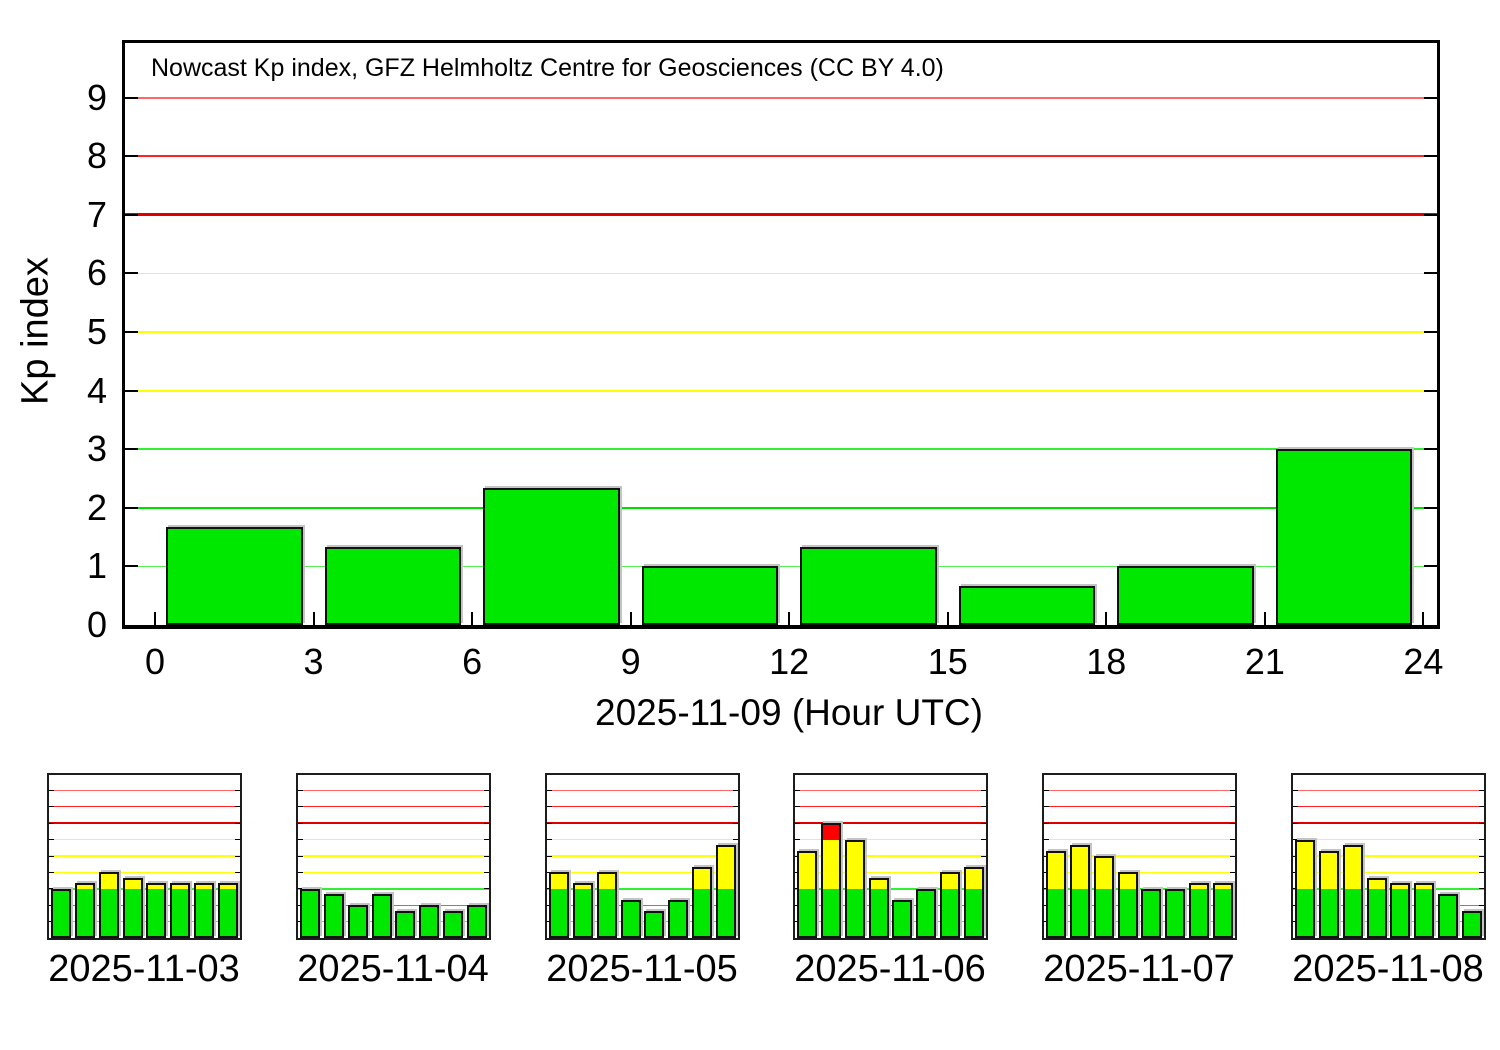 The height and width of the screenshot is (1050, 1500). What do you see at coordinates (96, 449) in the screenshot?
I see `y-tick-label: 3` at bounding box center [96, 449].